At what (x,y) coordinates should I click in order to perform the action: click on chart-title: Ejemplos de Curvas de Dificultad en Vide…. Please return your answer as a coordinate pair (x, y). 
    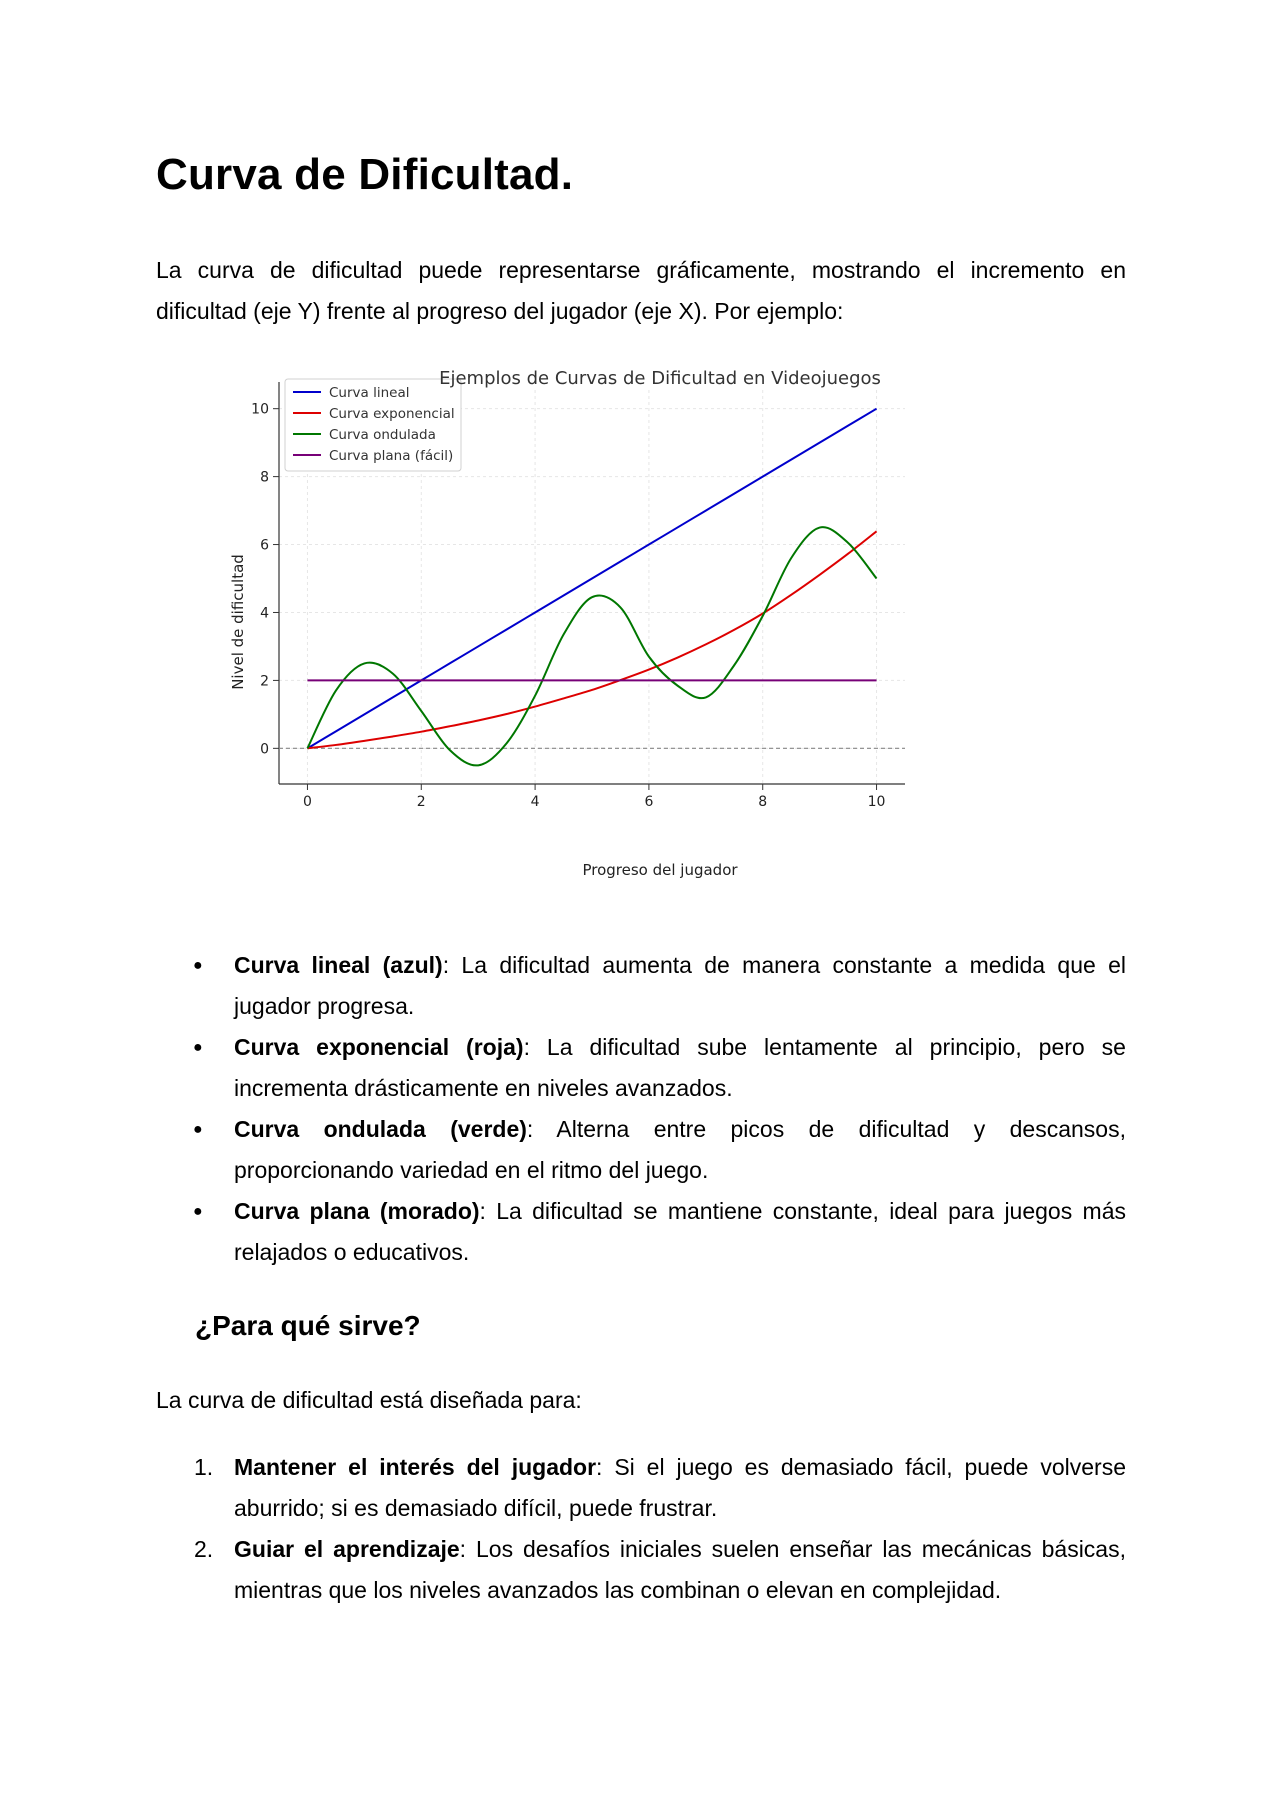
    Looking at the image, I should click on (660, 378).